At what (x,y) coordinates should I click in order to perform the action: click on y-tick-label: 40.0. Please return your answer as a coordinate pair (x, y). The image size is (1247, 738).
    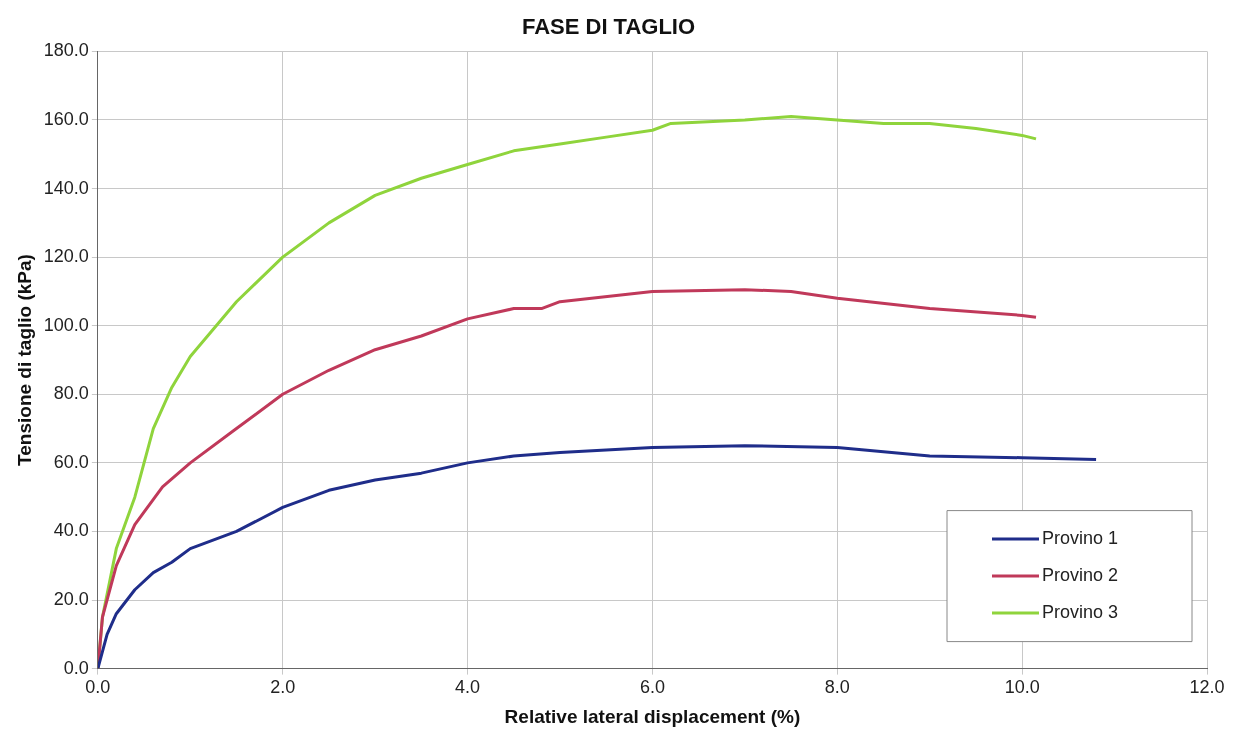
    Looking at the image, I should click on (71, 530).